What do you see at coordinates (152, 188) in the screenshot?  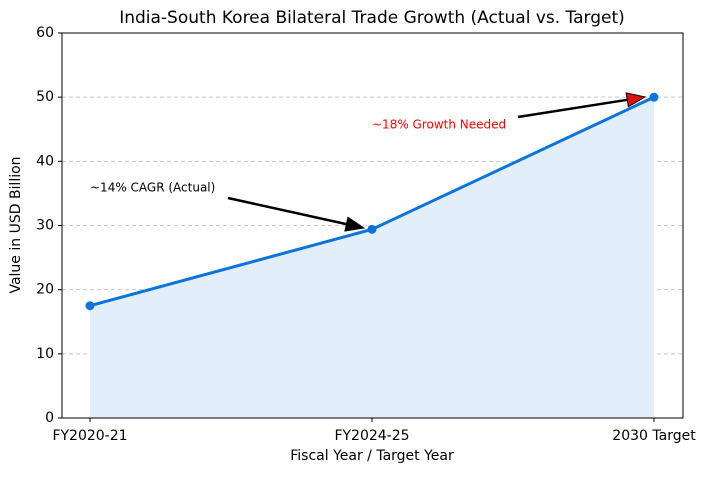 I see `annotation: ~14% CAGR (Actual)` at bounding box center [152, 188].